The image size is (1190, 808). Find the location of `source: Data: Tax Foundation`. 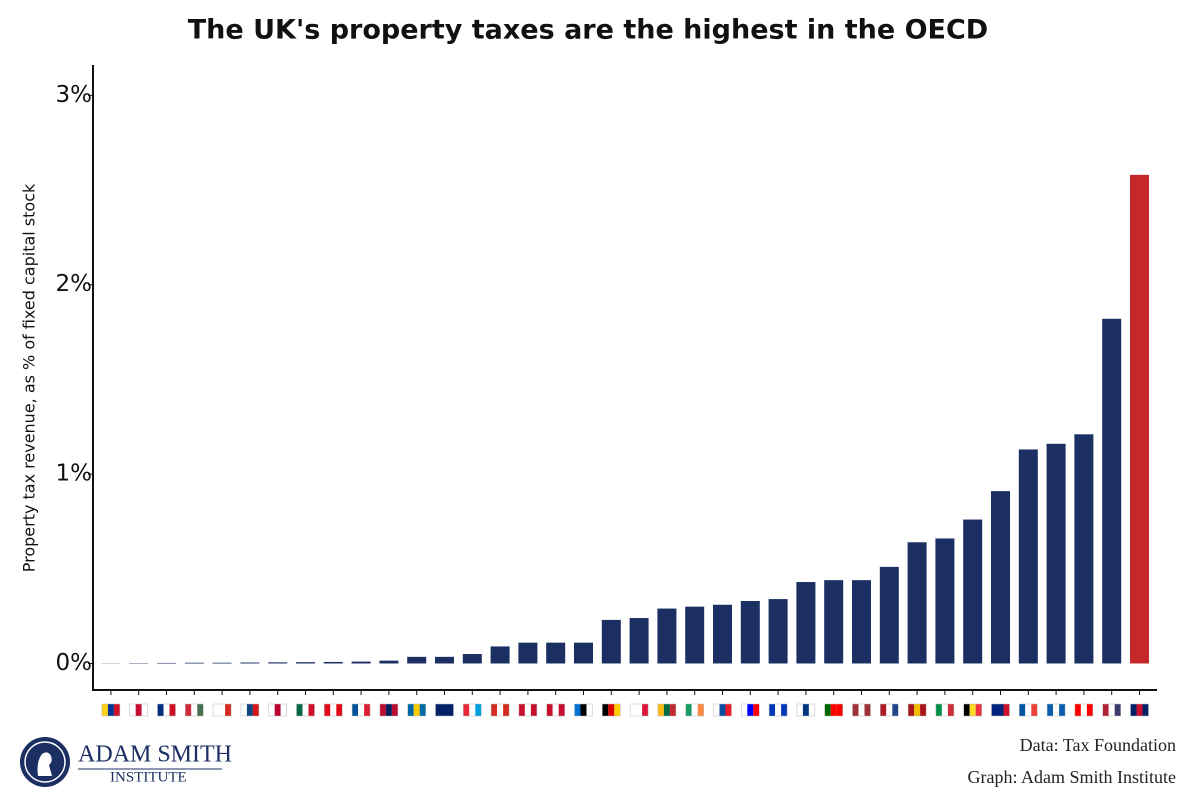

source: Data: Tax Foundation is located at coordinates (1098, 745).